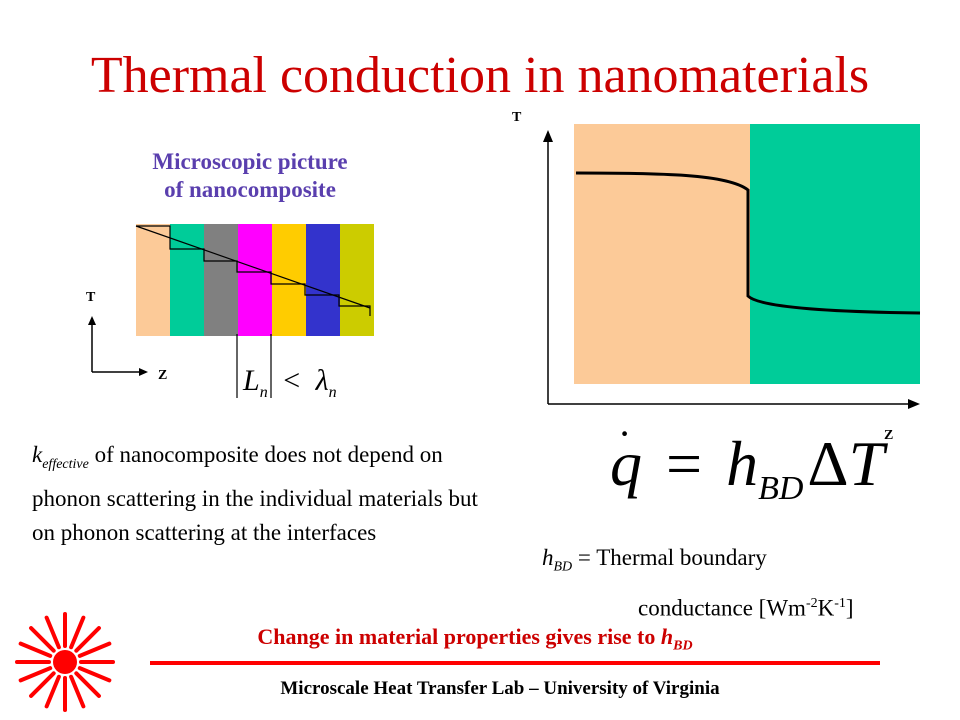 This screenshot has width=960, height=720. I want to click on material-a-region, so click(662, 254).